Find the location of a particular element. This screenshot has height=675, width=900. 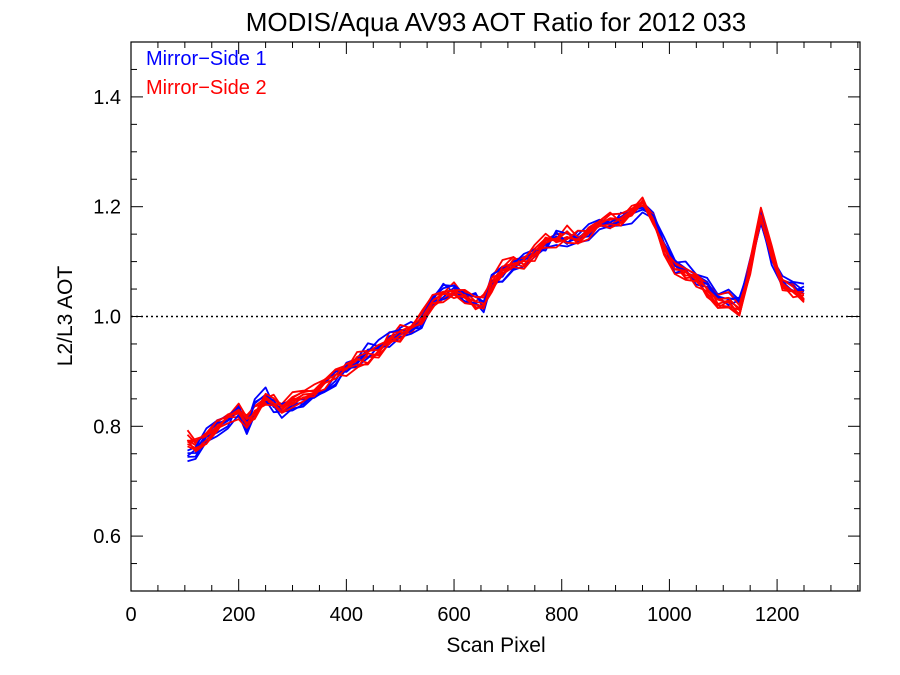

y-tick-label: 1.0 is located at coordinates (107, 318).